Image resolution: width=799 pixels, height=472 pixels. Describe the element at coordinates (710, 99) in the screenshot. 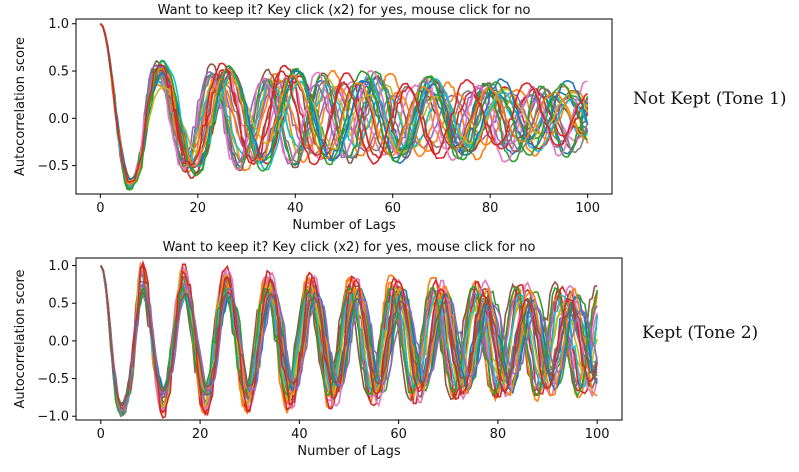

I see `annotation-not-kept: Not Kept (Tone 1)` at that location.